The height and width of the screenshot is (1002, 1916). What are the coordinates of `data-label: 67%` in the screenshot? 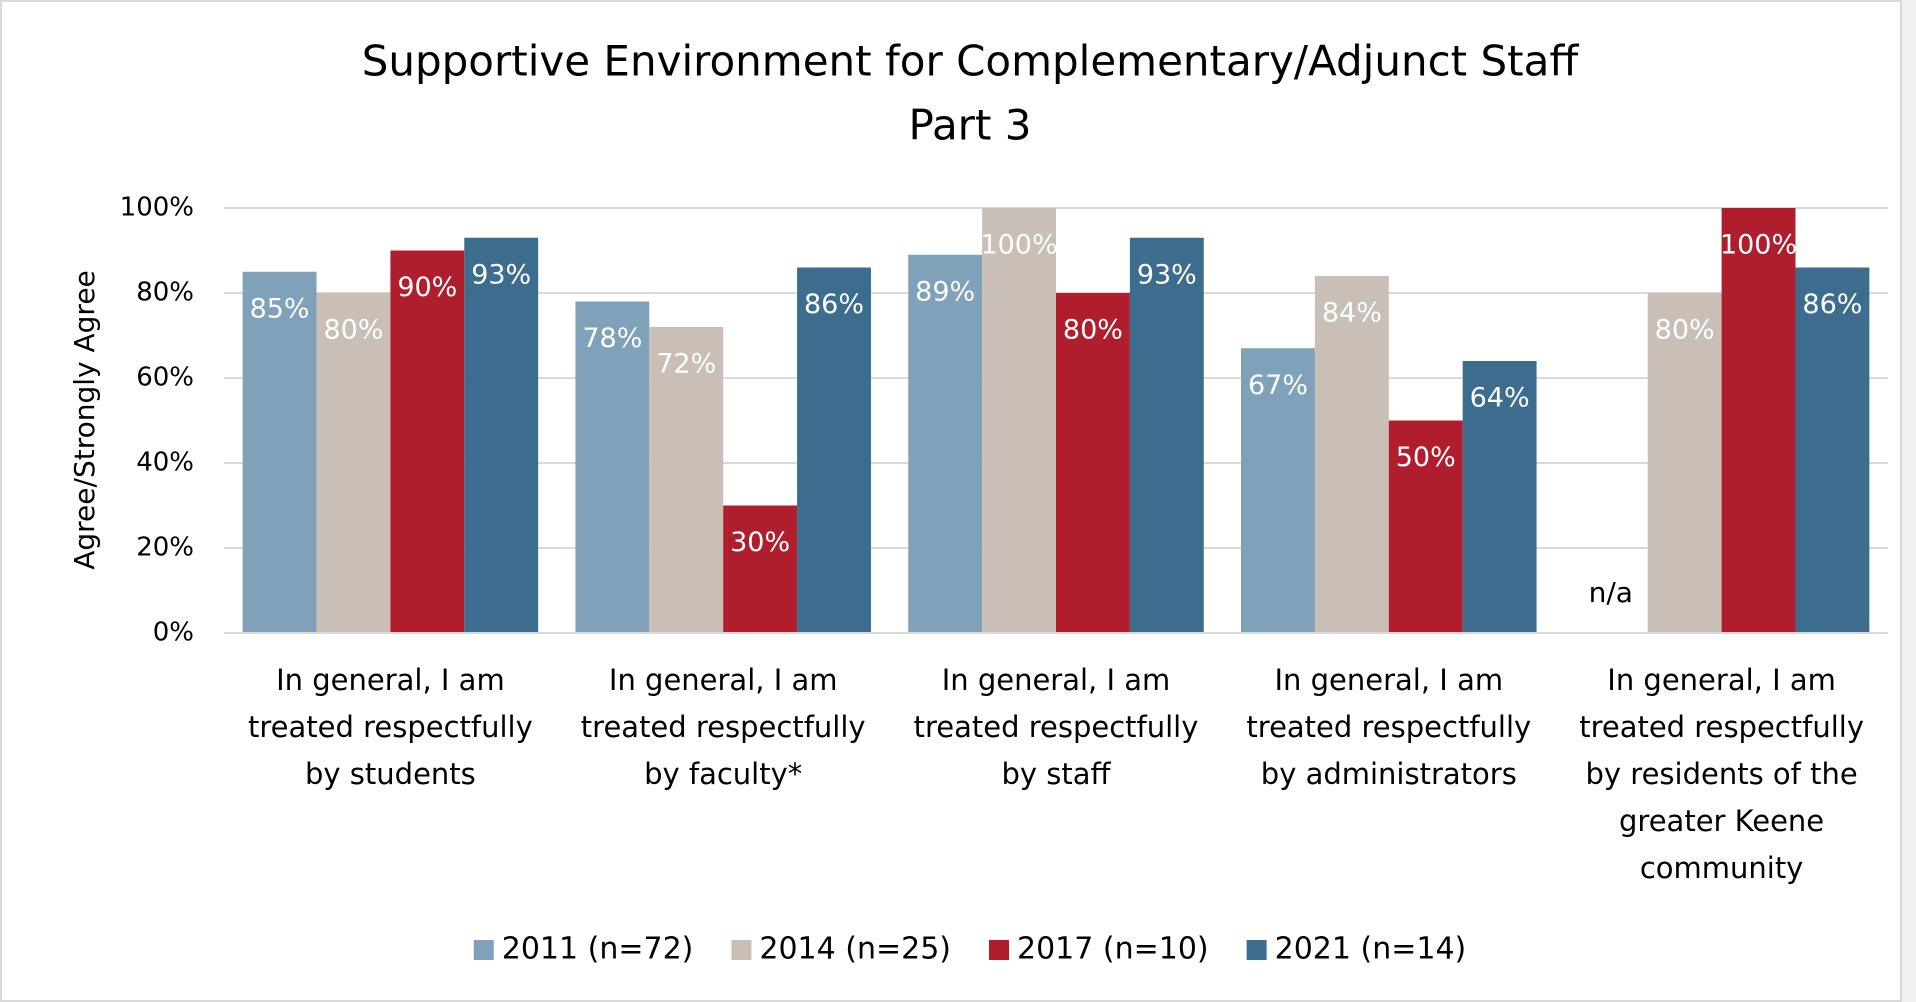 It's located at (1278, 385).